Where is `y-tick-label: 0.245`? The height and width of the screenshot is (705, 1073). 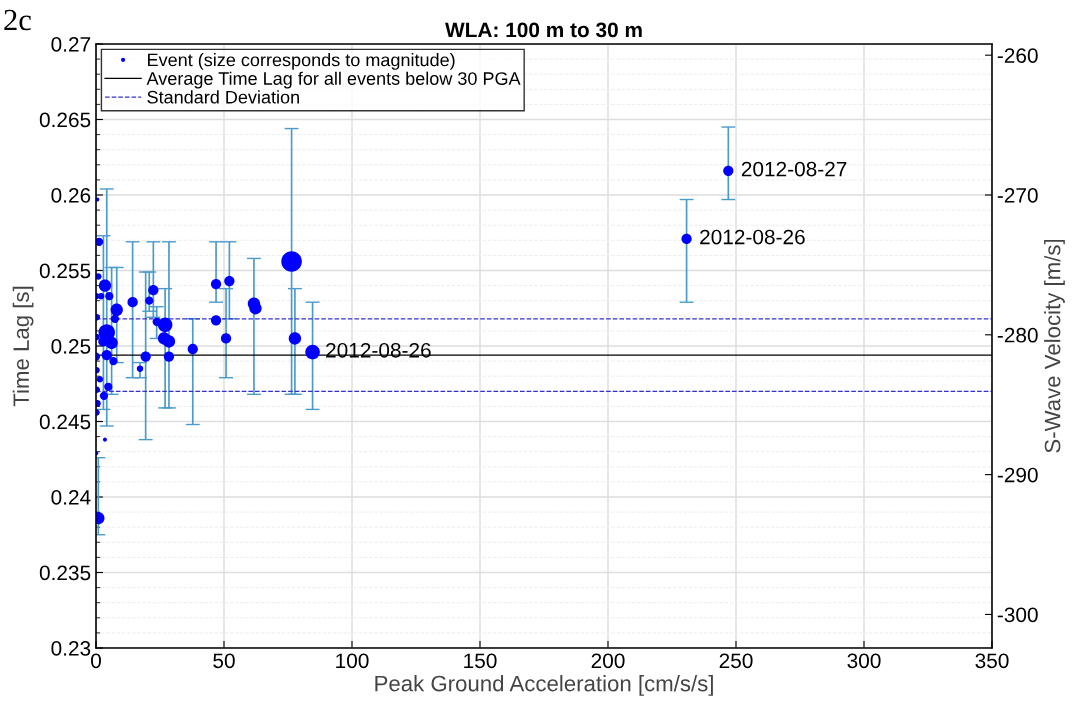
y-tick-label: 0.245 is located at coordinates (65, 422).